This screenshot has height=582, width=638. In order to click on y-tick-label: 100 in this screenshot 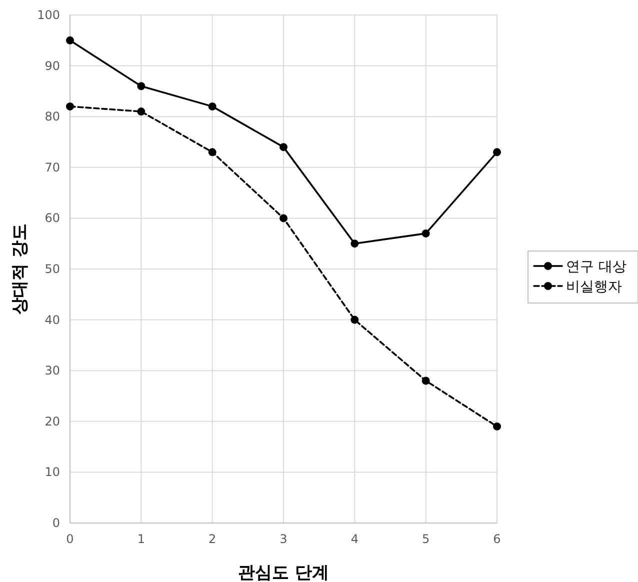, I will do `click(48, 15)`.